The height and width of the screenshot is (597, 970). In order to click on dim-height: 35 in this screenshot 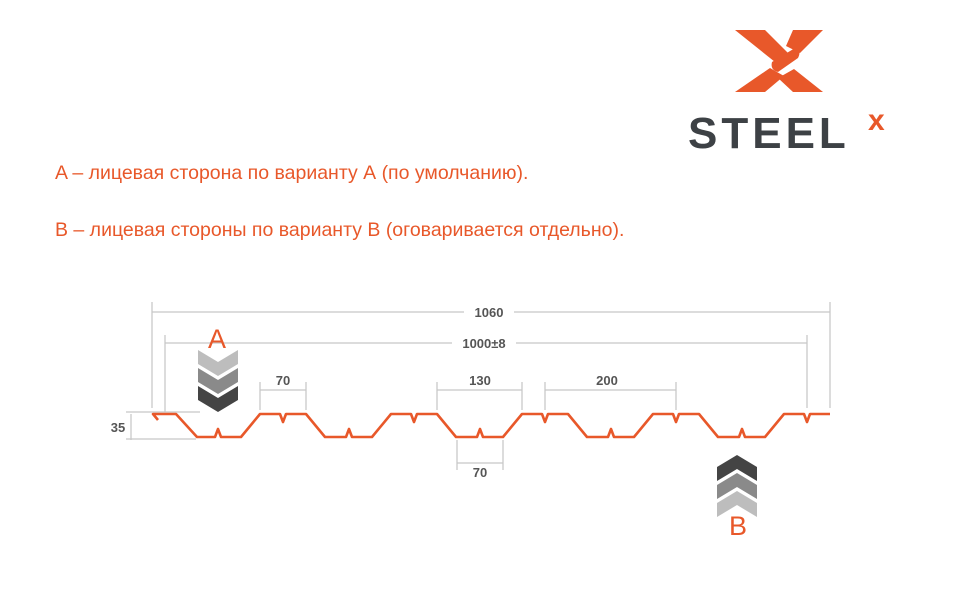, I will do `click(118, 427)`.